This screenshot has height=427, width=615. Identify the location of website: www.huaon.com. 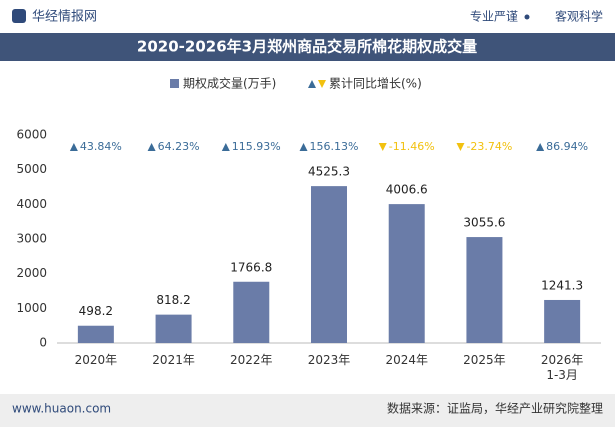
(61, 409).